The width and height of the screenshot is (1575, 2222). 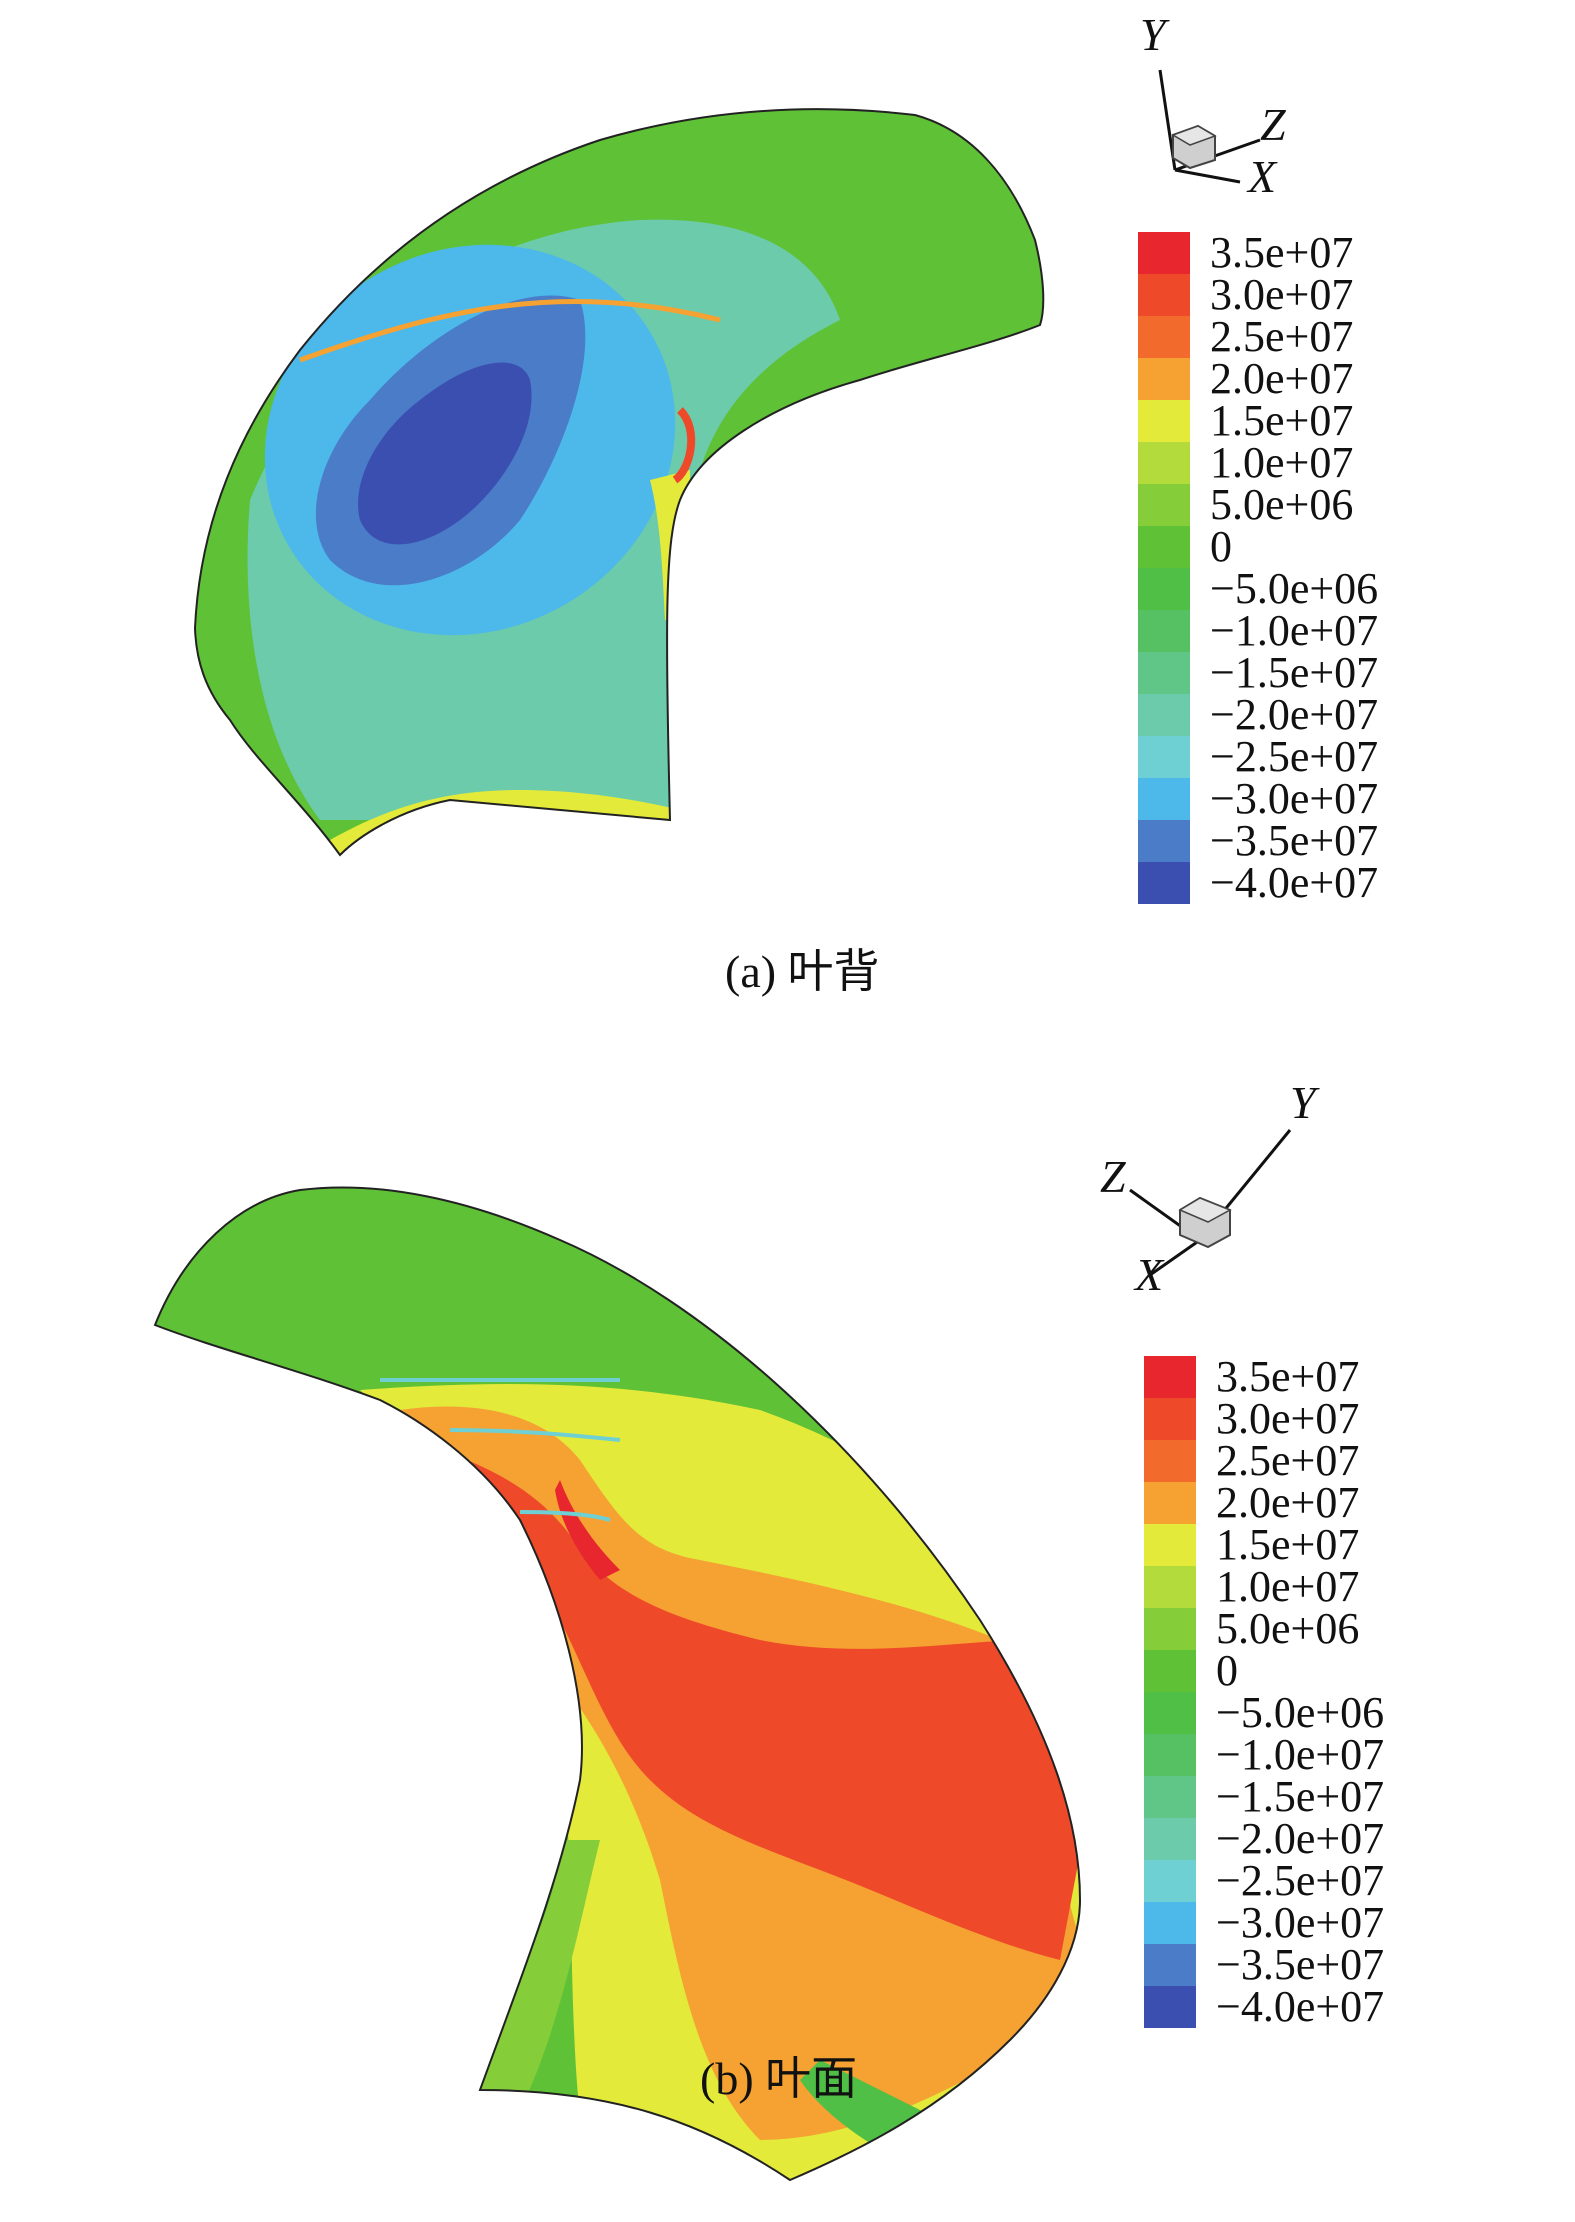 I want to click on axis-triad-a: Y Z X, so click(x=1213, y=104).